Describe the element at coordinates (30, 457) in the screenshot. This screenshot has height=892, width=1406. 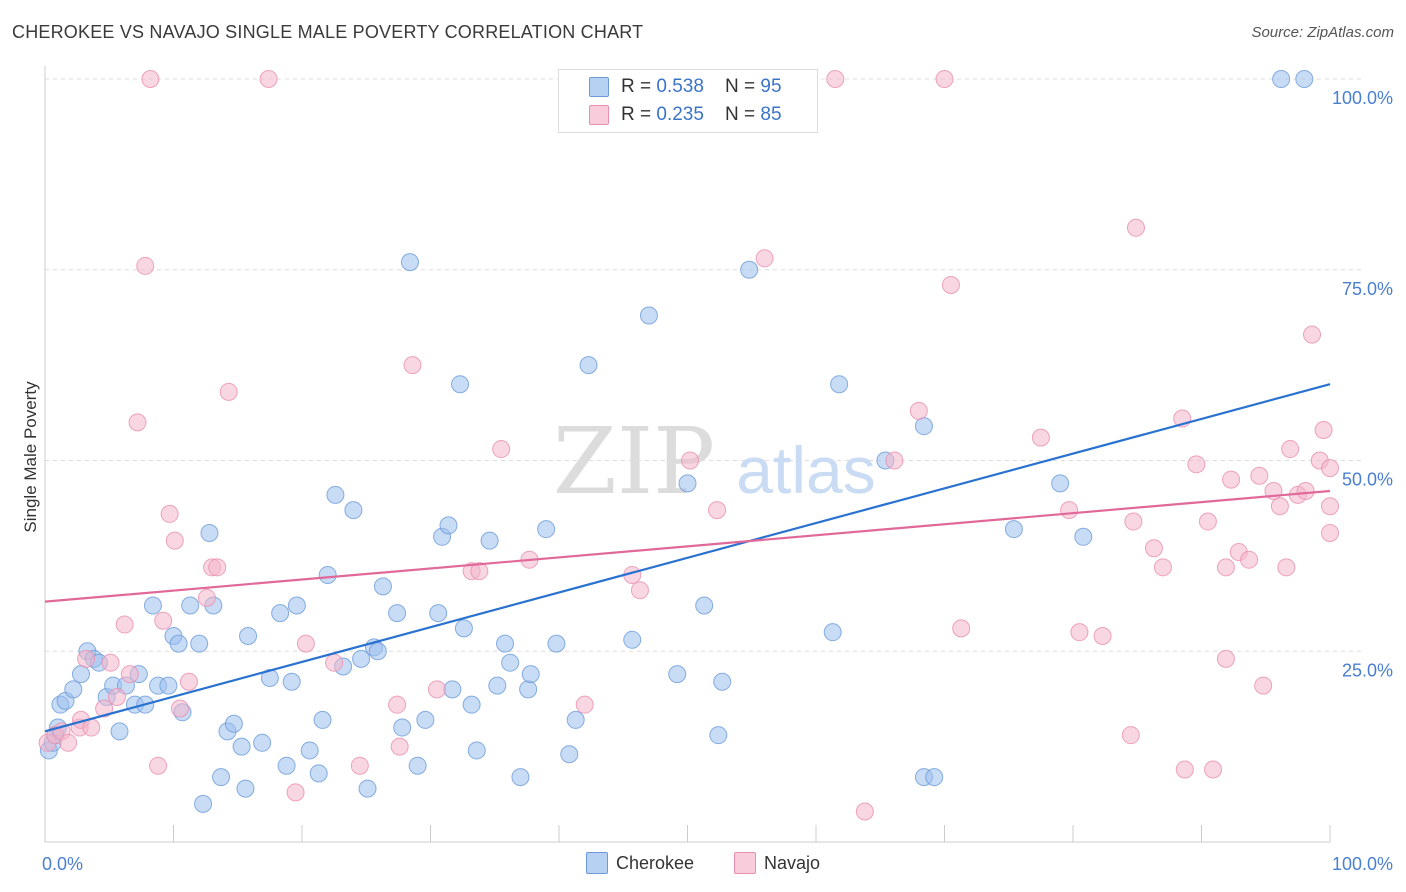
I see `y-axis-label: Single Male Poverty` at that location.